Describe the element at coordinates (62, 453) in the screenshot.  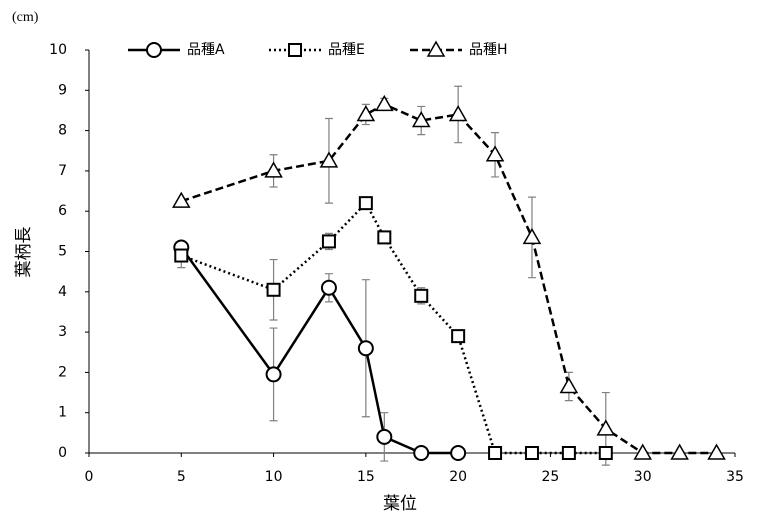
I see `y-tick-label: 0` at that location.